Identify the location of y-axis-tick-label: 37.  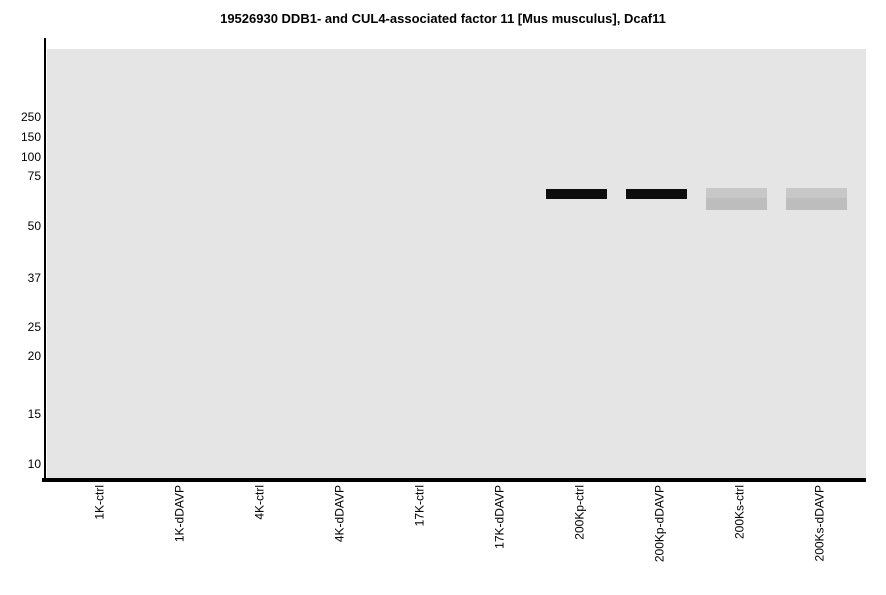
(34, 278).